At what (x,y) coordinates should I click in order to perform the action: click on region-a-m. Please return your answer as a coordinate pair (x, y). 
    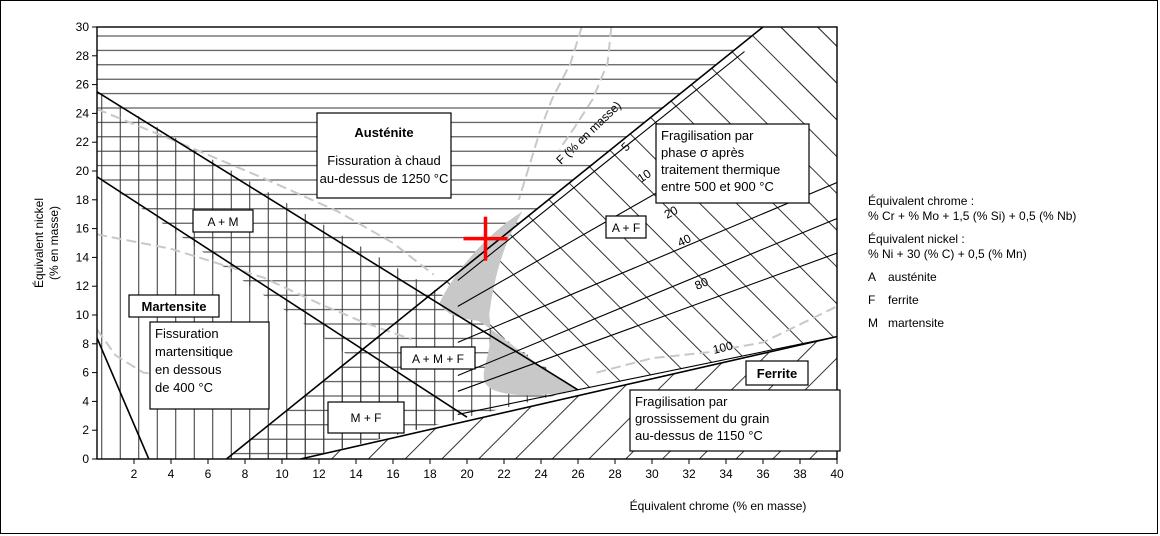
    Looking at the image, I should click on (266, 225).